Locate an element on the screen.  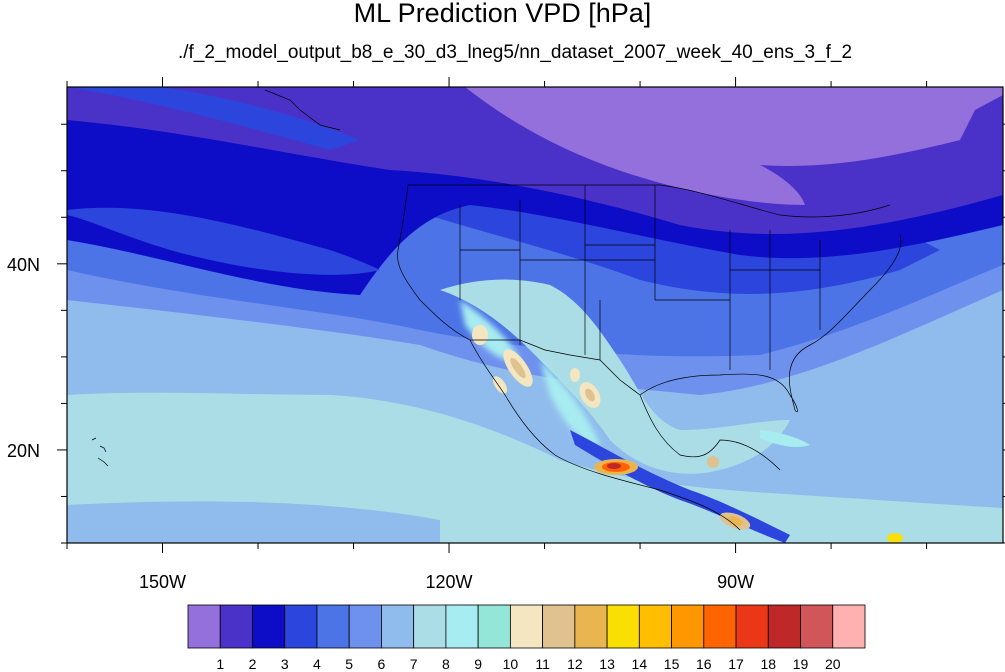
hotspot-colombia is located at coordinates (895, 538).